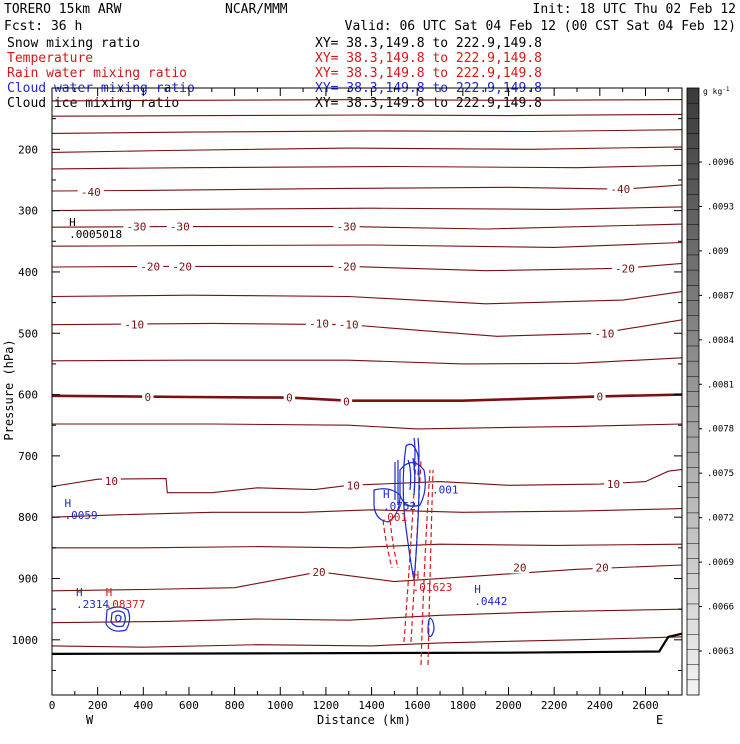  I want to click on x-tick-label: 1600, so click(417, 705).